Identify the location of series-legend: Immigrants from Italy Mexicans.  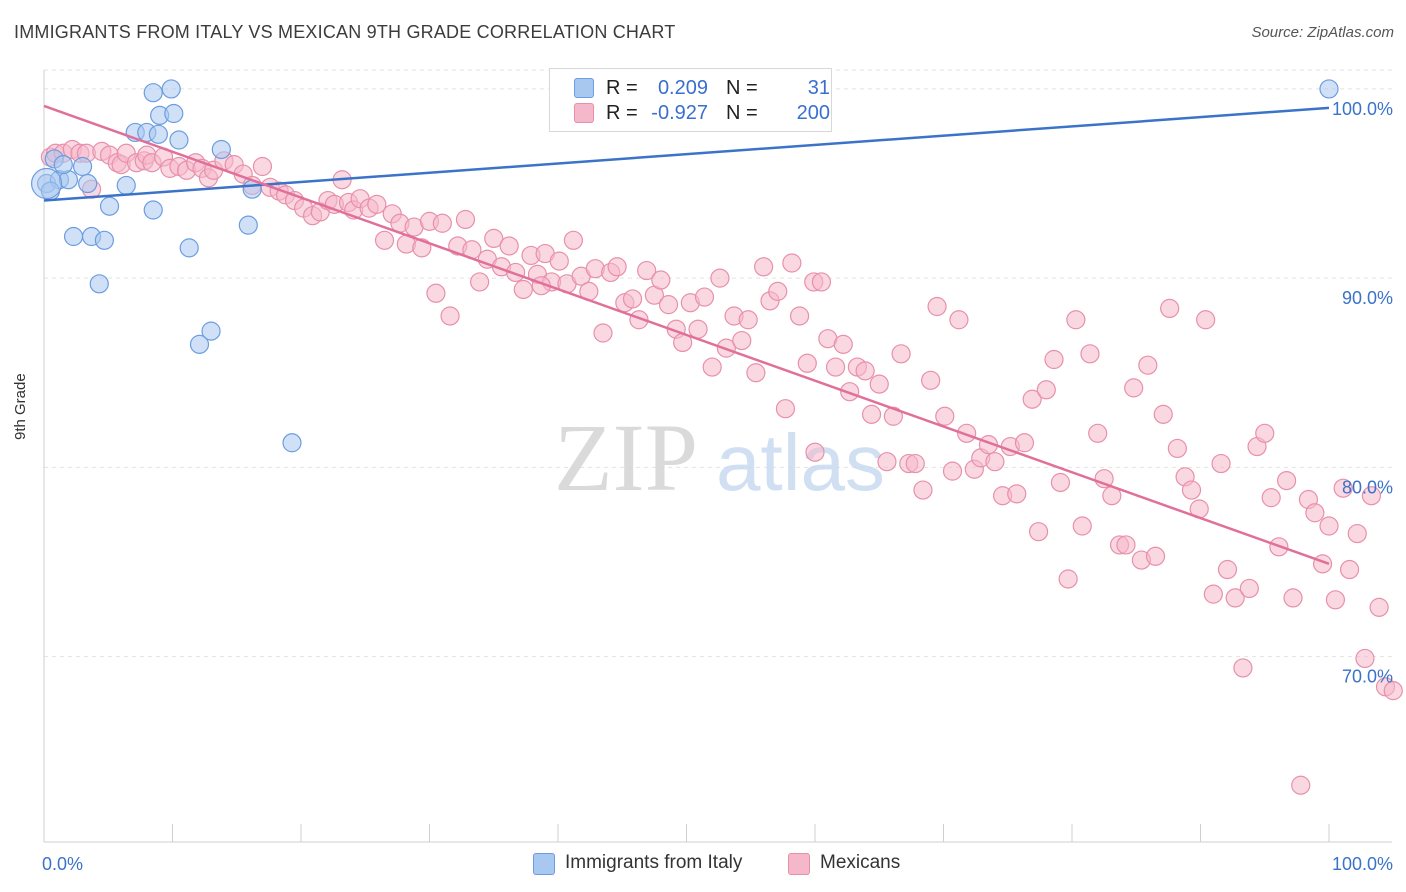
(703, 865).